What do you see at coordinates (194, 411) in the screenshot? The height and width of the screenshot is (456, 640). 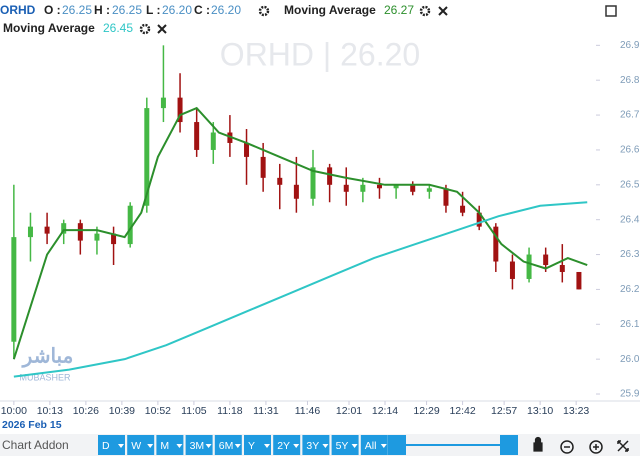 I see `x-tick-label: 11:05` at bounding box center [194, 411].